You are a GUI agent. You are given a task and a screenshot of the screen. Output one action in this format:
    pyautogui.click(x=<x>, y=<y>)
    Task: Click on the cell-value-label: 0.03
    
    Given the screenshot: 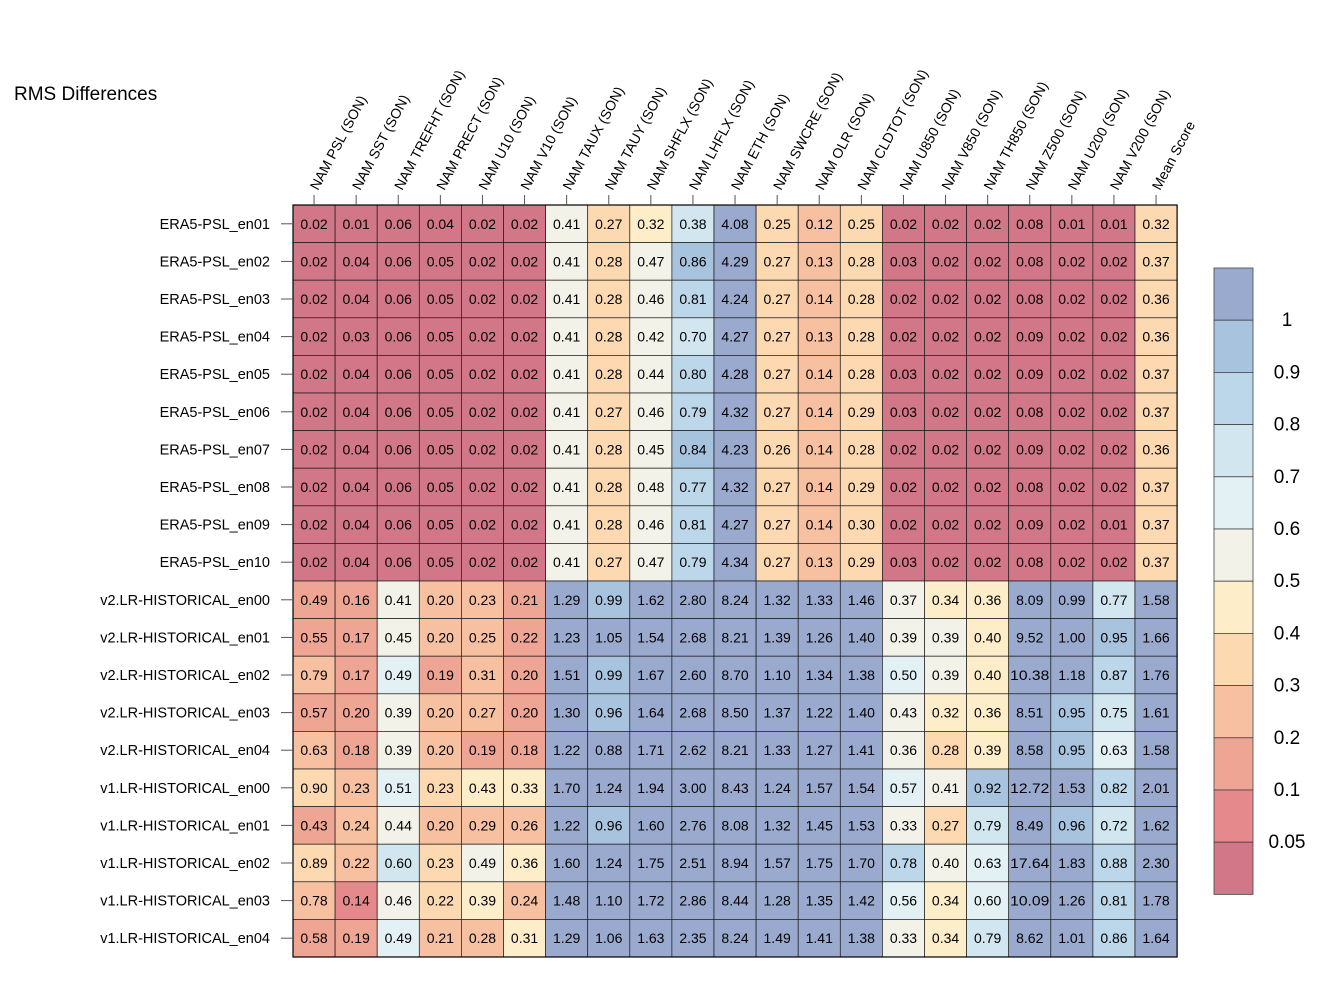 What is the action you would take?
    pyautogui.click(x=903, y=374)
    